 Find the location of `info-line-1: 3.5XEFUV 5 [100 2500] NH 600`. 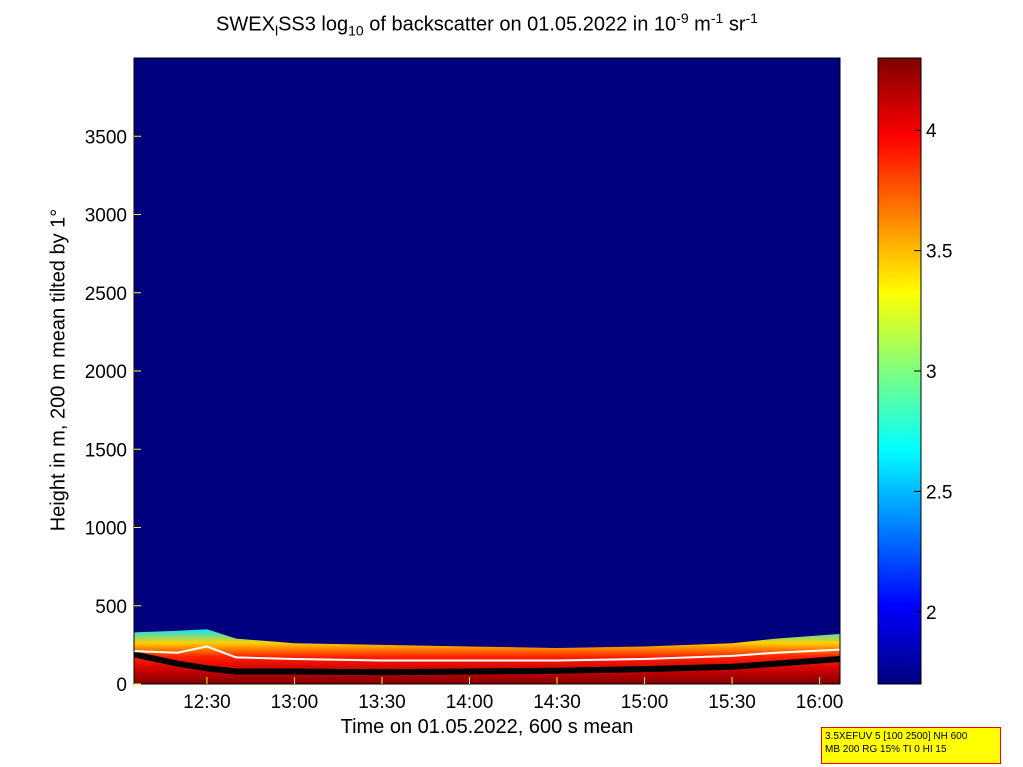

info-line-1: 3.5XEFUV 5 [100 2500] NH 600 is located at coordinates (896, 736).